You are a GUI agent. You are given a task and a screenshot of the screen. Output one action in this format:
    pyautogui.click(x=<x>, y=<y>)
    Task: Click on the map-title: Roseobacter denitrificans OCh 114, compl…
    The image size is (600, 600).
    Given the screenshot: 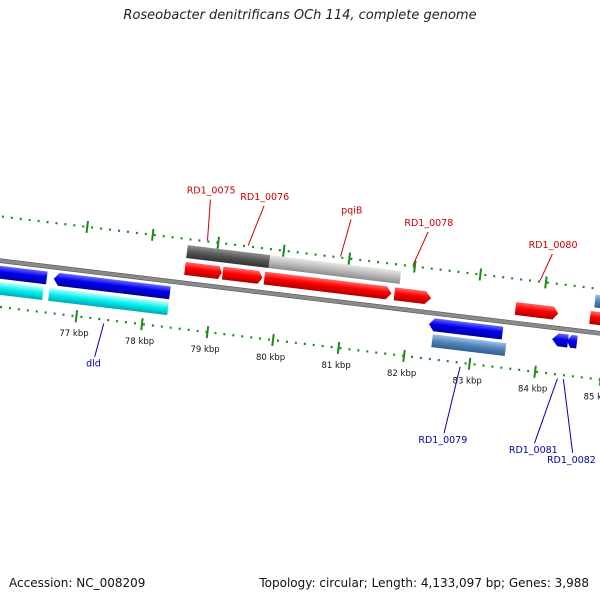 What is the action you would take?
    pyautogui.click(x=300, y=15)
    